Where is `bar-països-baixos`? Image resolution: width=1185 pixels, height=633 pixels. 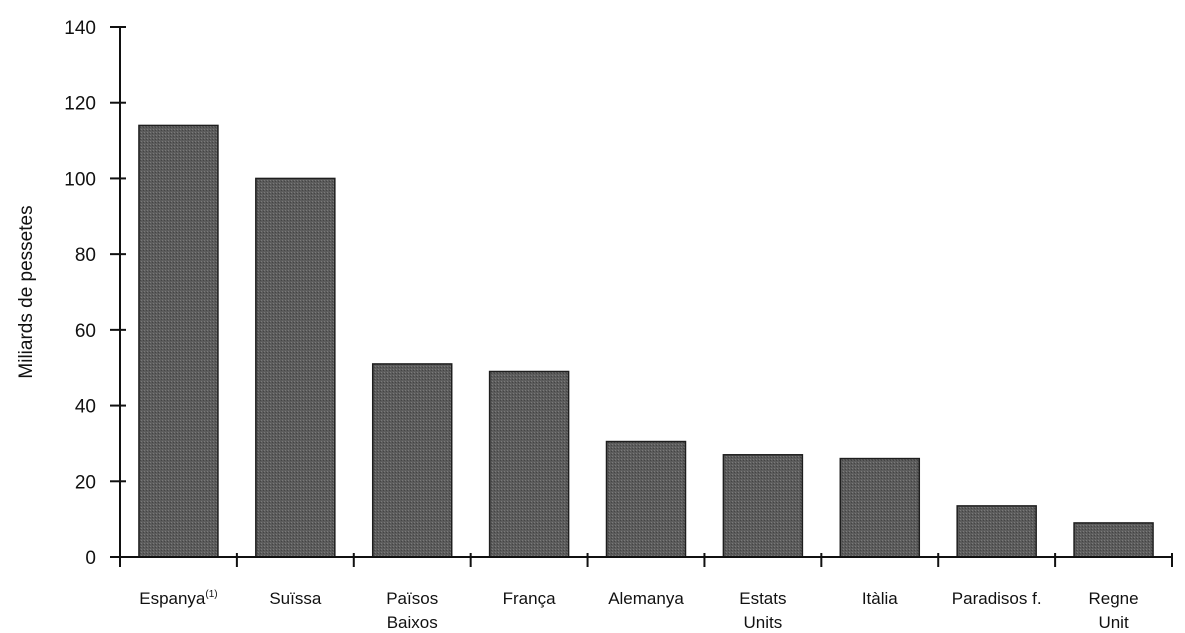 bar-països-baixos is located at coordinates (412, 460).